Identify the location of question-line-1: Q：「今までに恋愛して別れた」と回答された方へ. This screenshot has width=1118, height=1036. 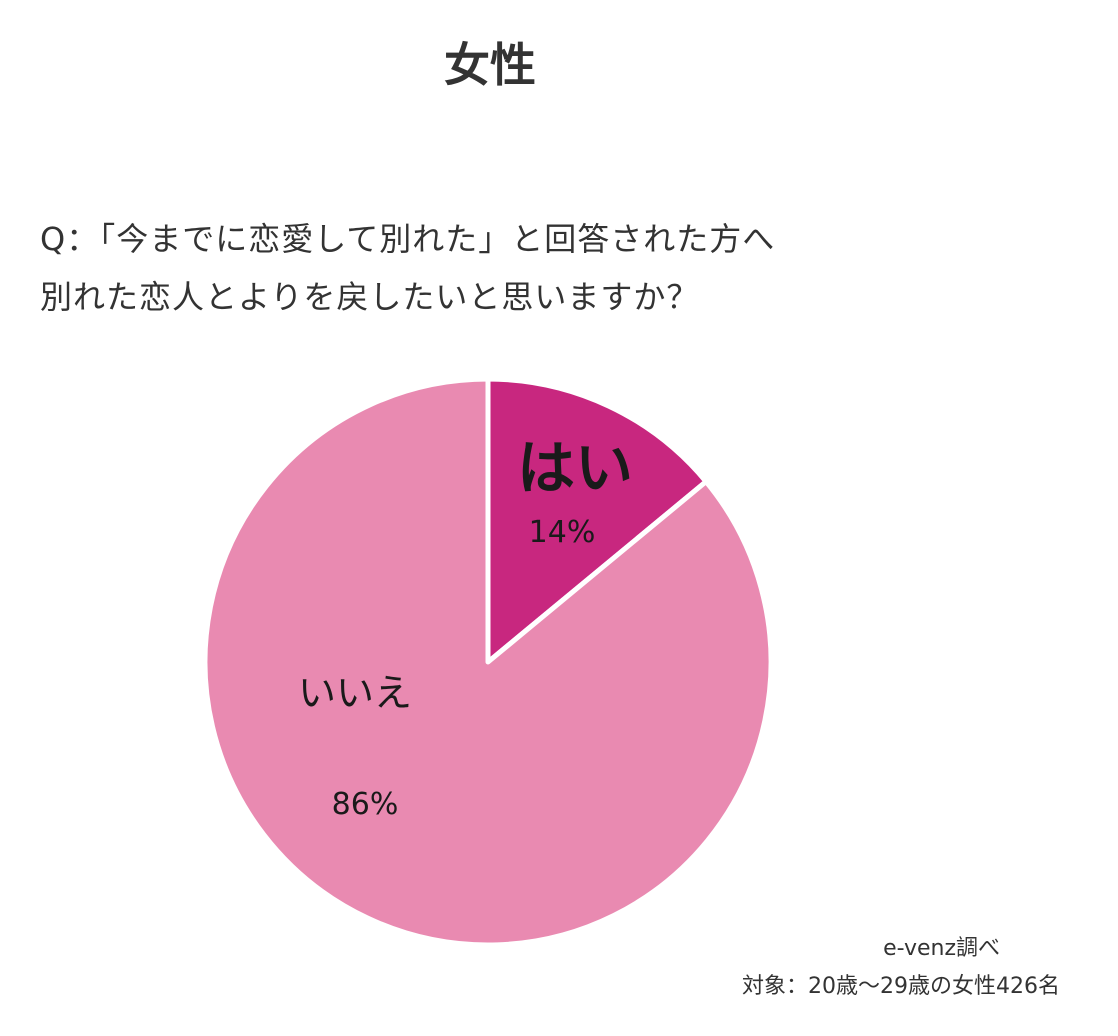
(408, 239).